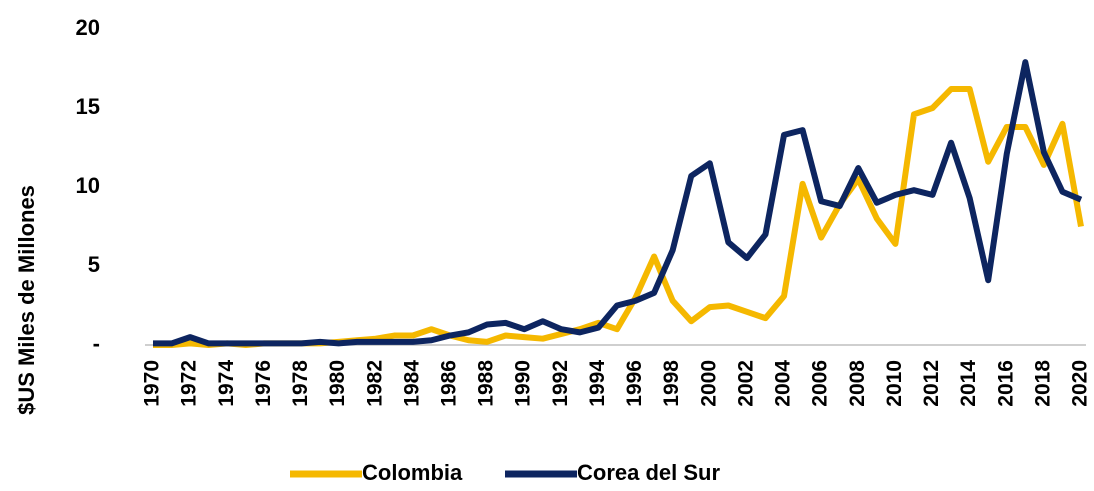 The width and height of the screenshot is (1094, 491). I want to click on x-tick-label: 2000, so click(708, 383).